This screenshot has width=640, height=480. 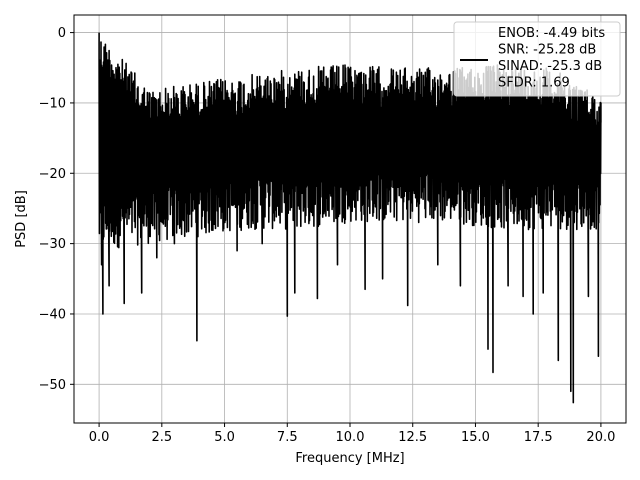 What do you see at coordinates (52, 314) in the screenshot?
I see `y-tick-label: −40` at bounding box center [52, 314].